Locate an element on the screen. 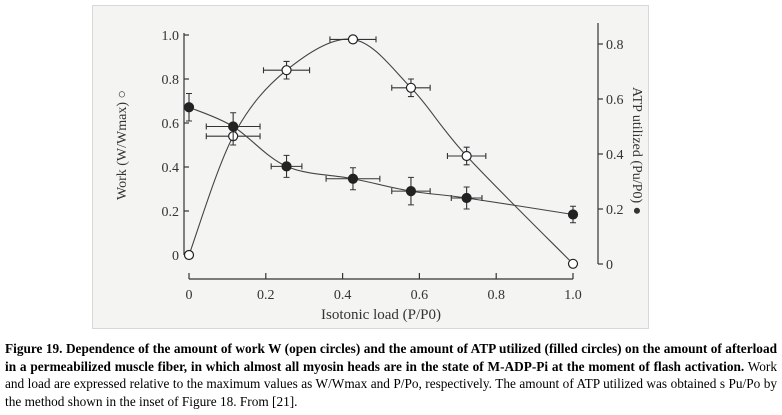  left-tick-label: 0.8 is located at coordinates (171, 80).